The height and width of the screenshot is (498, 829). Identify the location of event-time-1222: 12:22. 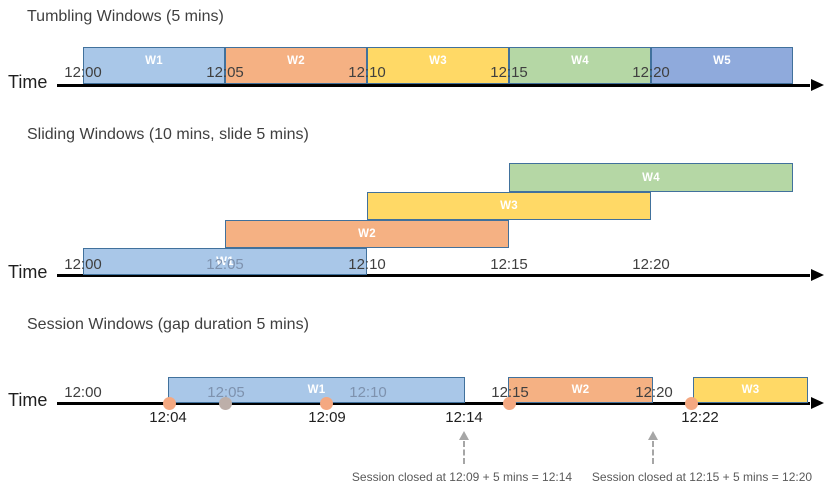
(700, 417).